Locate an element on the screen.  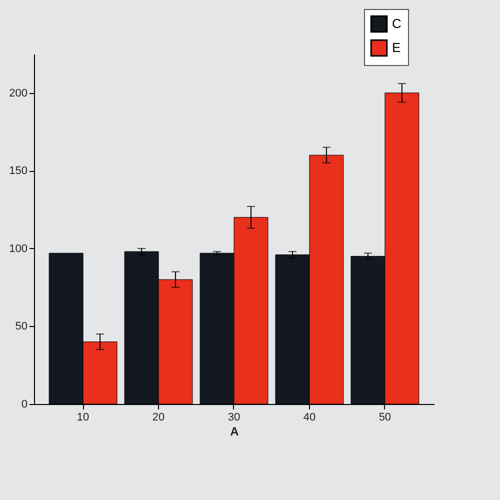
x-tick-label: 20 is located at coordinates (158, 418).